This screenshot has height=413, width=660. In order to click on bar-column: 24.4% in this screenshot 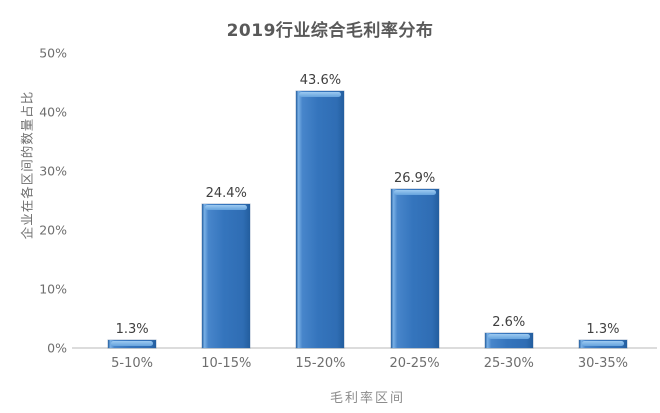, I will do `click(226, 200)`.